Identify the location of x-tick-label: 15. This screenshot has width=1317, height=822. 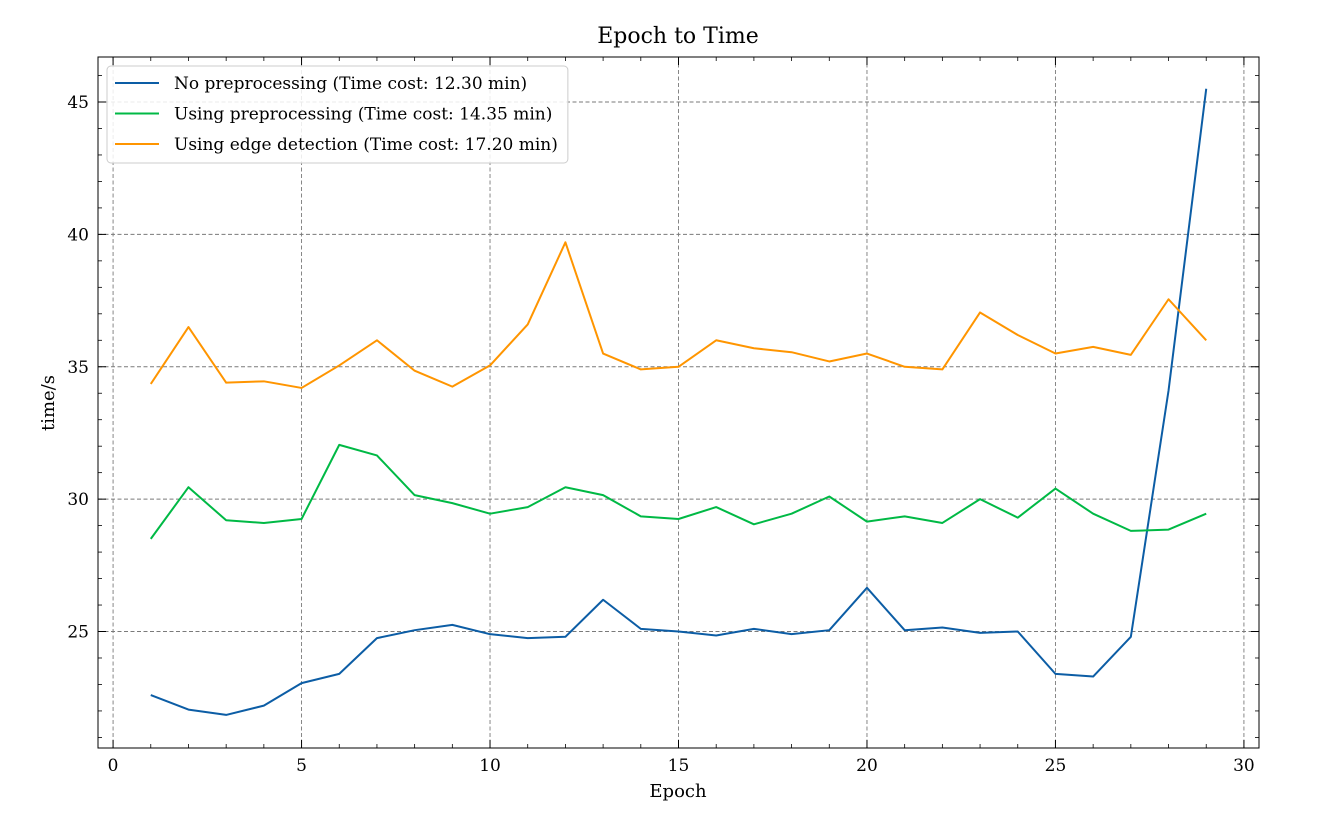
(679, 766).